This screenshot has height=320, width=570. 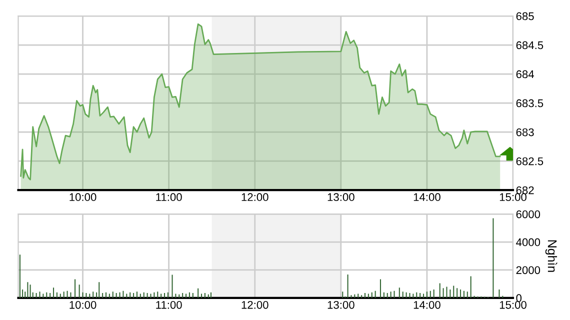 What do you see at coordinates (519, 298) in the screenshot?
I see `y-tick-label: 0` at bounding box center [519, 298].